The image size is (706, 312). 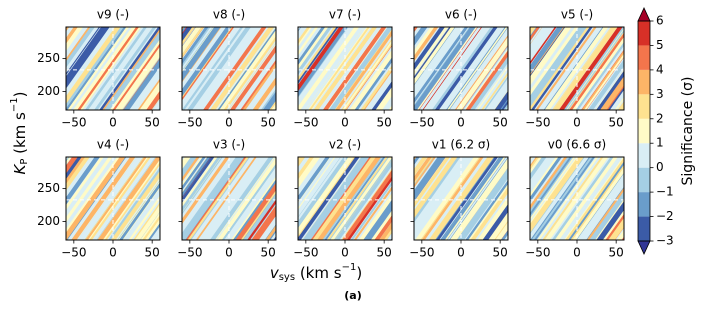 What do you see at coordinates (660, 21) in the screenshot?
I see `colorbar-tick-label: 6` at bounding box center [660, 21].